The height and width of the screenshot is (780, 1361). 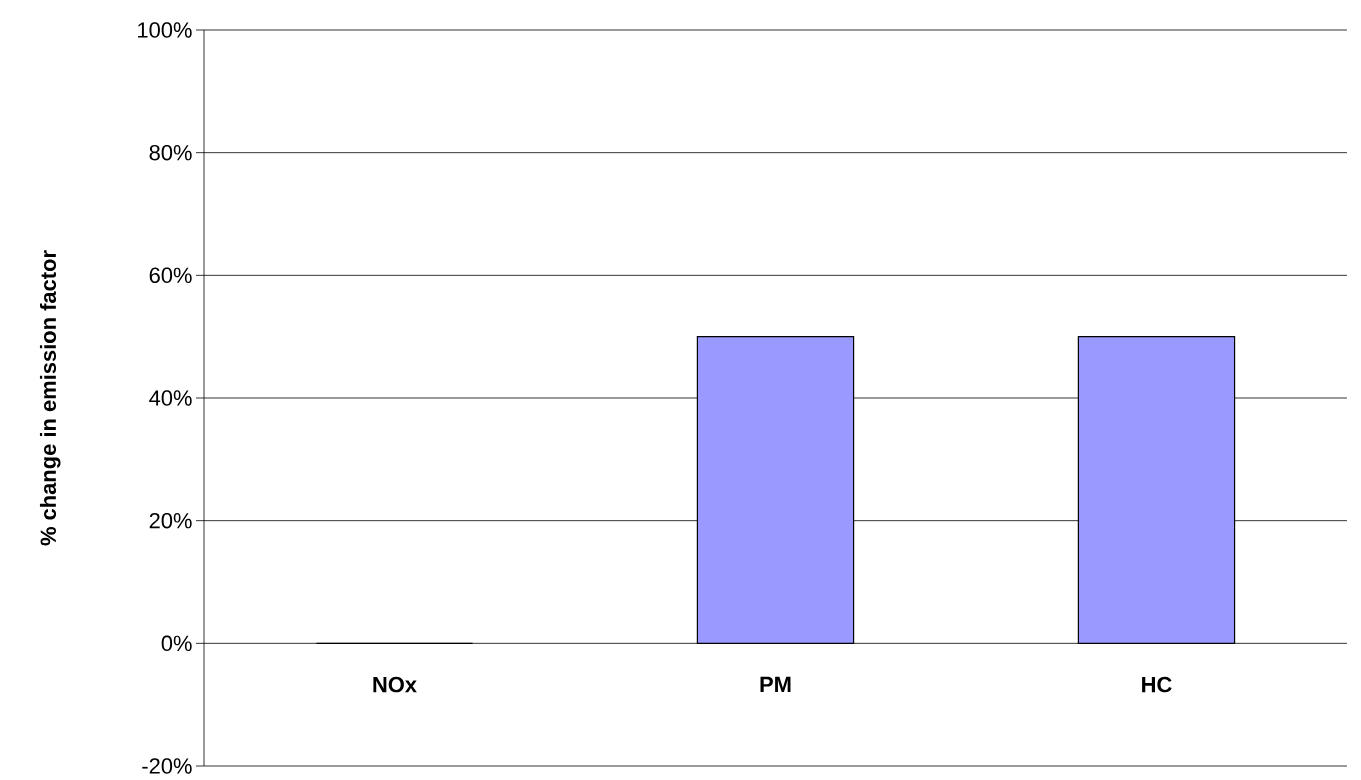 What do you see at coordinates (167, 766) in the screenshot?
I see `y-tick-label: -20%` at bounding box center [167, 766].